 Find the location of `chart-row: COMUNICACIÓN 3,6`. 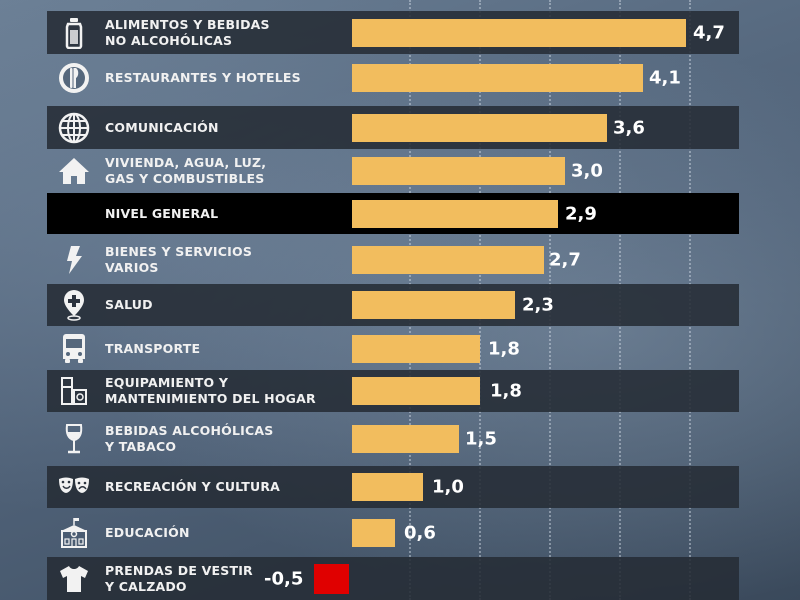

chart-row: COMUNICACIÓN 3,6 is located at coordinates (393, 127).